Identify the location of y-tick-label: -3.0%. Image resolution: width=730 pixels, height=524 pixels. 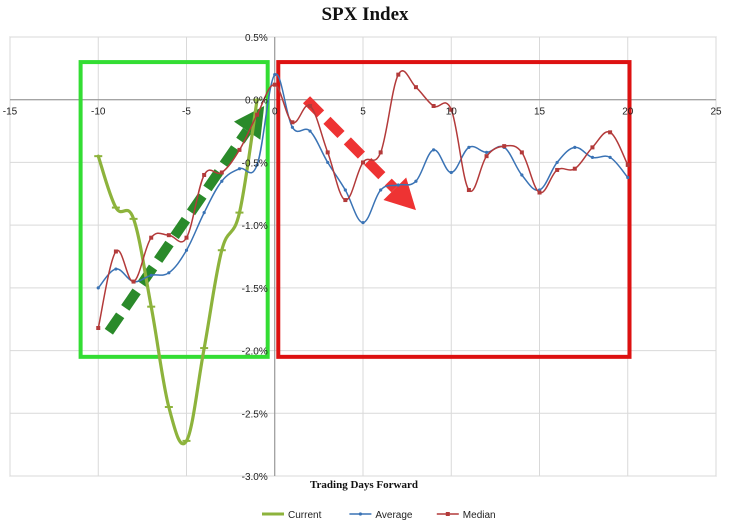
(255, 477).